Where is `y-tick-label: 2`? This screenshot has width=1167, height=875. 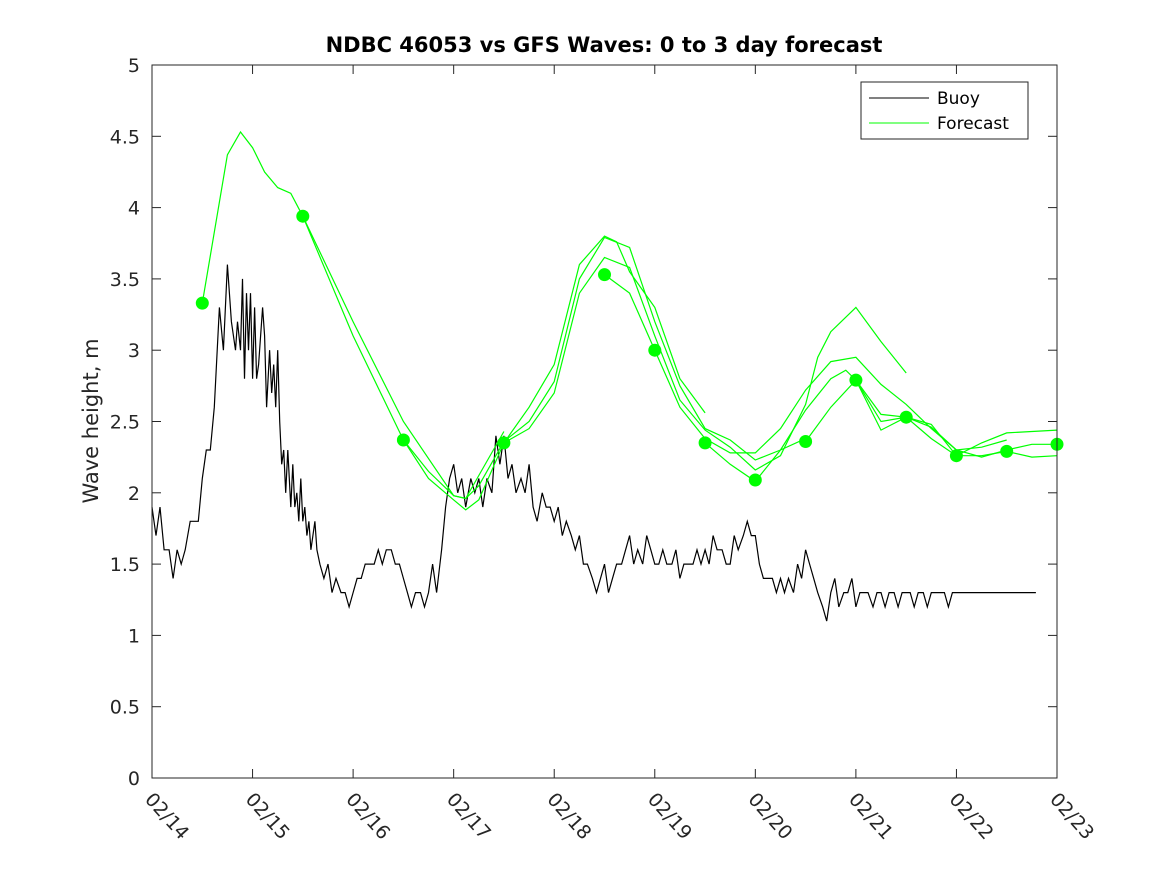 y-tick-label: 2 is located at coordinates (134, 494).